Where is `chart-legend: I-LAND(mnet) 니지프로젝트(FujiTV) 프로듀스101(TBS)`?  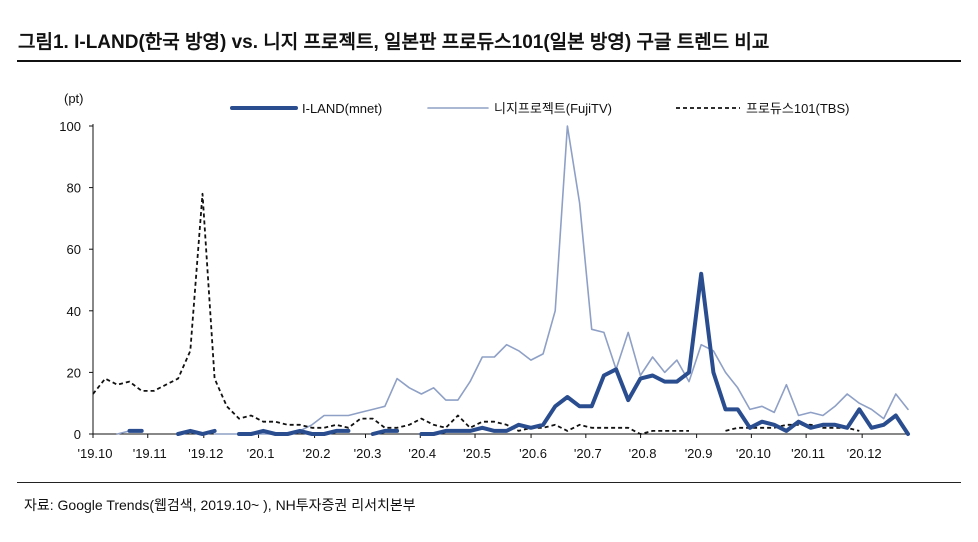 chart-legend: I-LAND(mnet) 니지프로젝트(FujiTV) 프로듀스101(TBS) is located at coordinates (539, 108).